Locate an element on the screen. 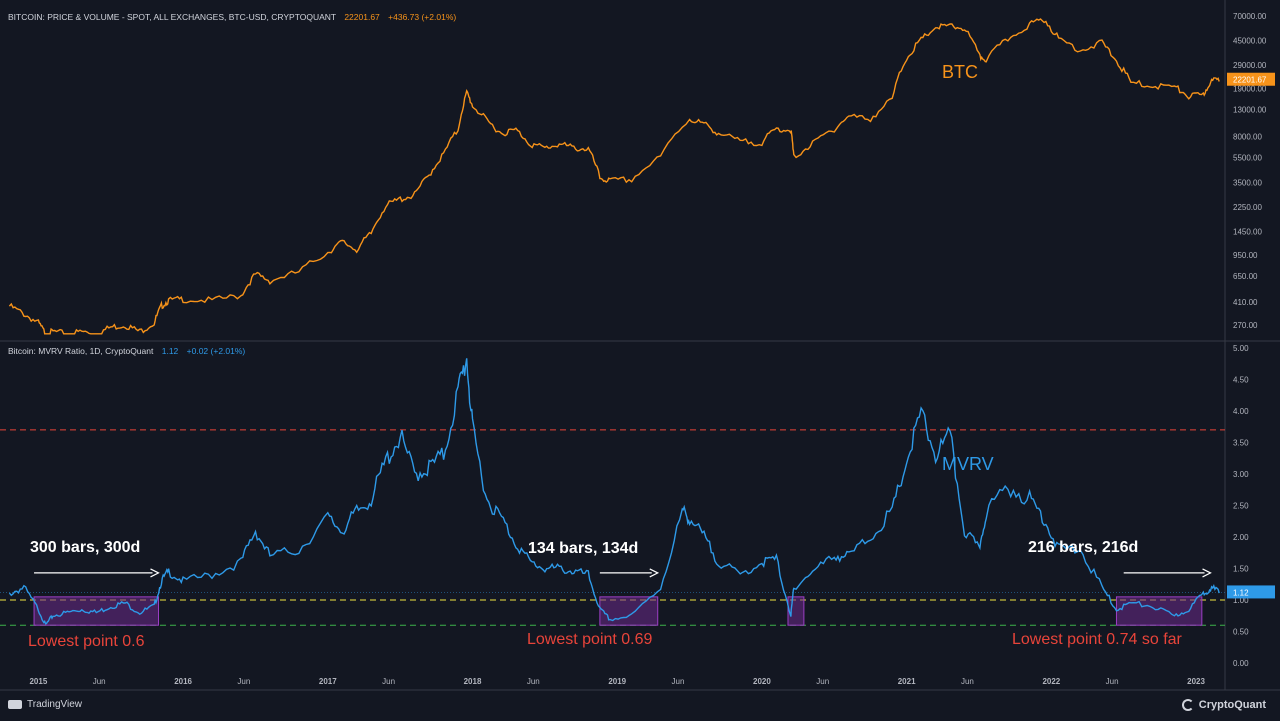 The width and height of the screenshot is (1280, 721). btc-y-tick-label: 2250.00 is located at coordinates (1247, 207).